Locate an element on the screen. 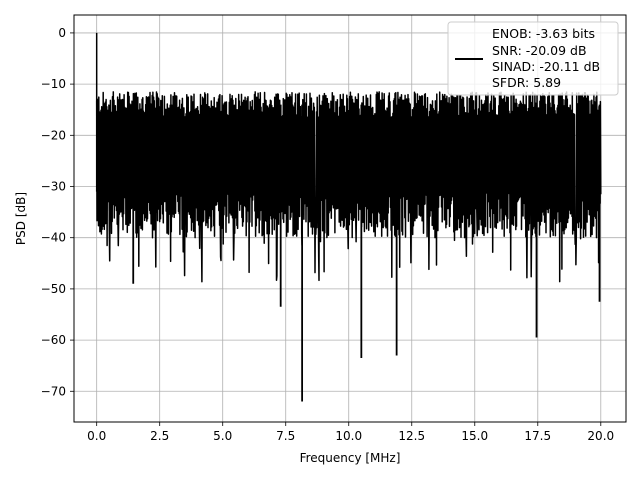 This screenshot has width=640, height=480. y-tick-label: 0 is located at coordinates (62, 33).